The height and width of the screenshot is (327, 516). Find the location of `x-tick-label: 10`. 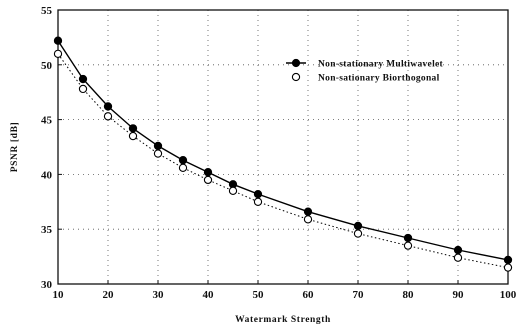

x-tick-label: 10 is located at coordinates (59, 295).